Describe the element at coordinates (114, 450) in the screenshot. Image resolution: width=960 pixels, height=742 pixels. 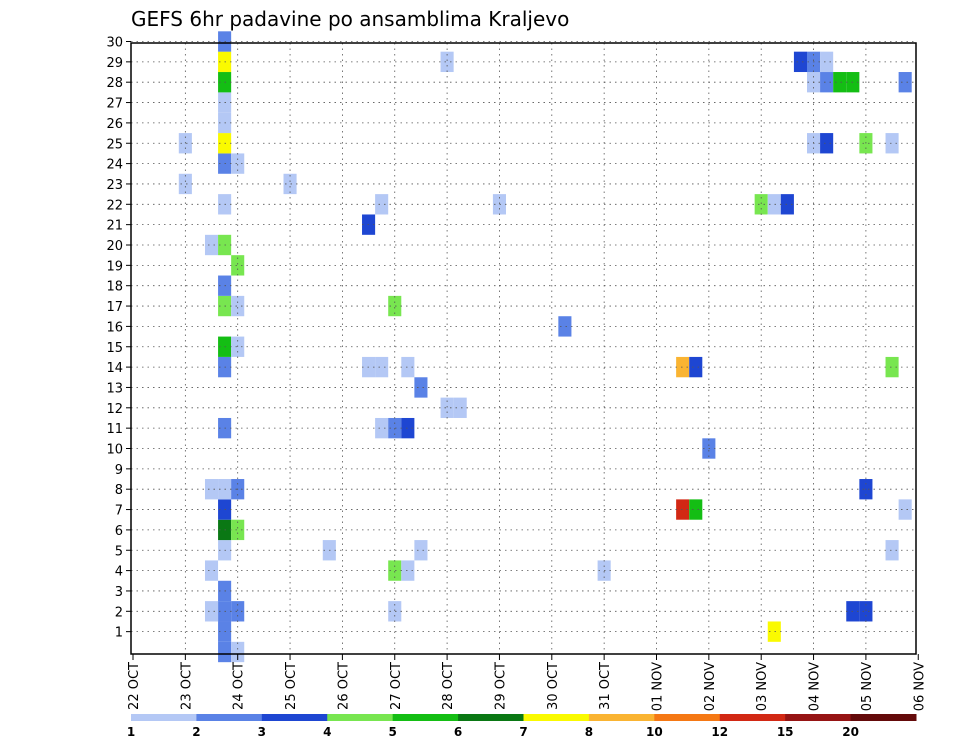
I see `y-tick-label: 10` at that location.